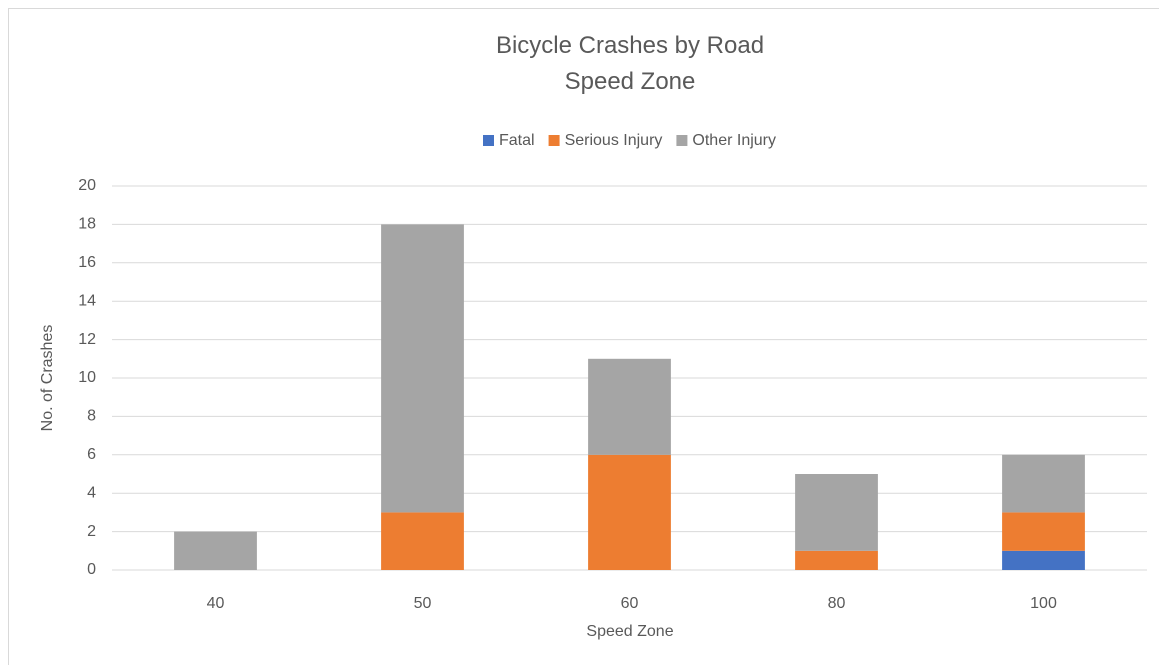  Describe the element at coordinates (91, 569) in the screenshot. I see `y-tick-label: 0` at that location.